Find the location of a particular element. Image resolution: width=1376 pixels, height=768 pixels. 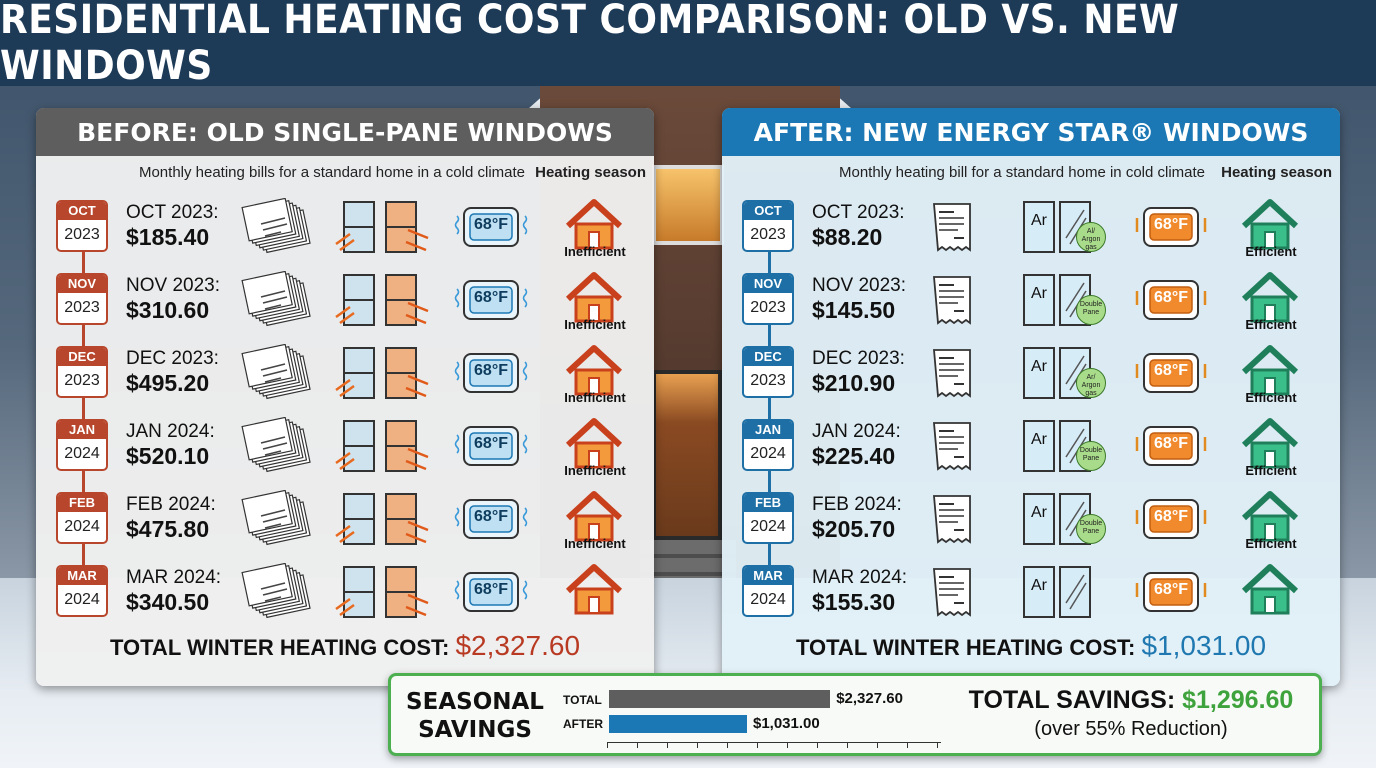

before-month-row: OCT 2023 OCT 2023: $185.40 68°F Inefficient is located at coordinates (345, 229).